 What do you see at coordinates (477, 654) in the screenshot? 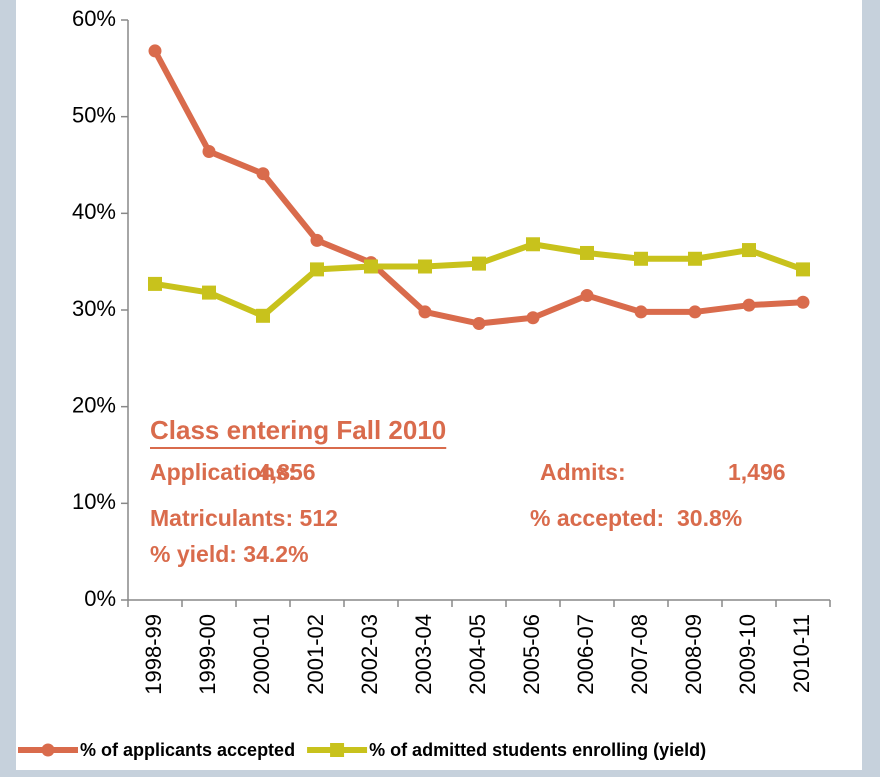
I see `x-tick-label: 2004-05` at bounding box center [477, 654].